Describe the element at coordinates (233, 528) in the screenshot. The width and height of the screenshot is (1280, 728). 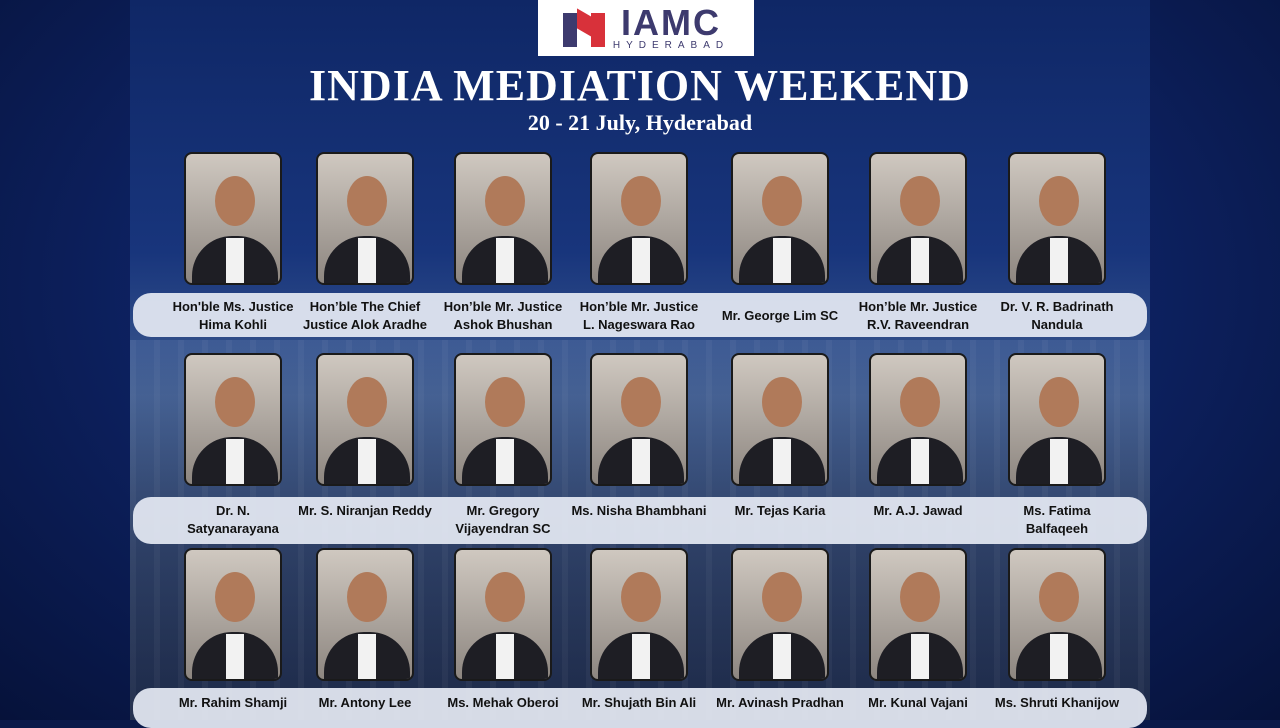
I see `speaker-name-line: Satyanarayana` at that location.